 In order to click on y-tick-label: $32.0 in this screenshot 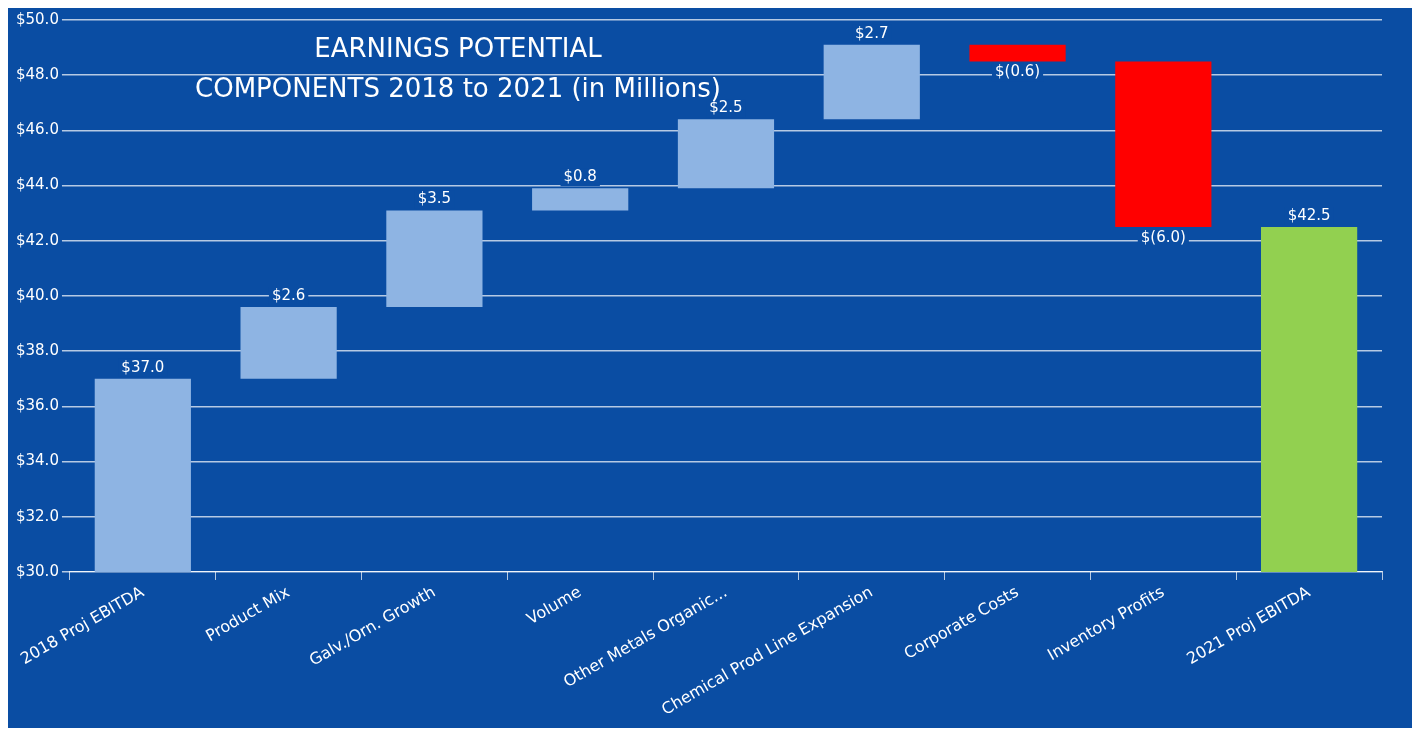, I will do `click(37, 515)`.